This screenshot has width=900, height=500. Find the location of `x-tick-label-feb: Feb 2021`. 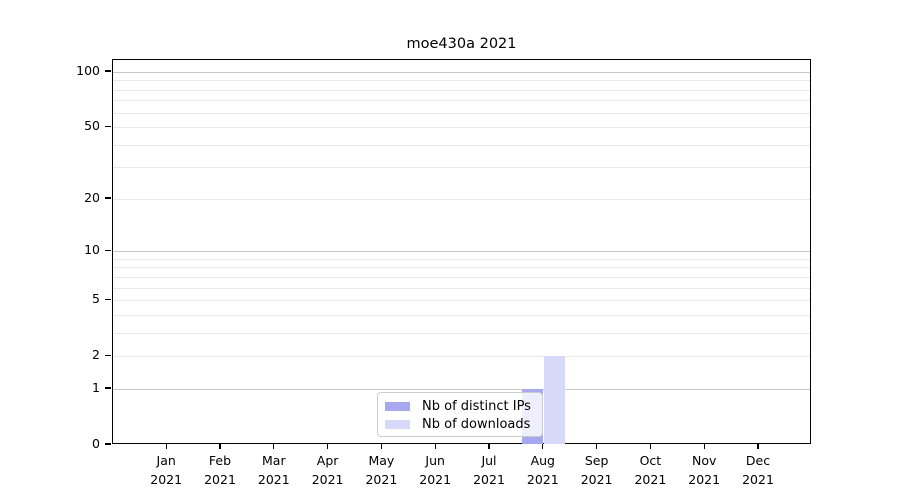

x-tick-label-feb: Feb 2021 is located at coordinates (220, 470).